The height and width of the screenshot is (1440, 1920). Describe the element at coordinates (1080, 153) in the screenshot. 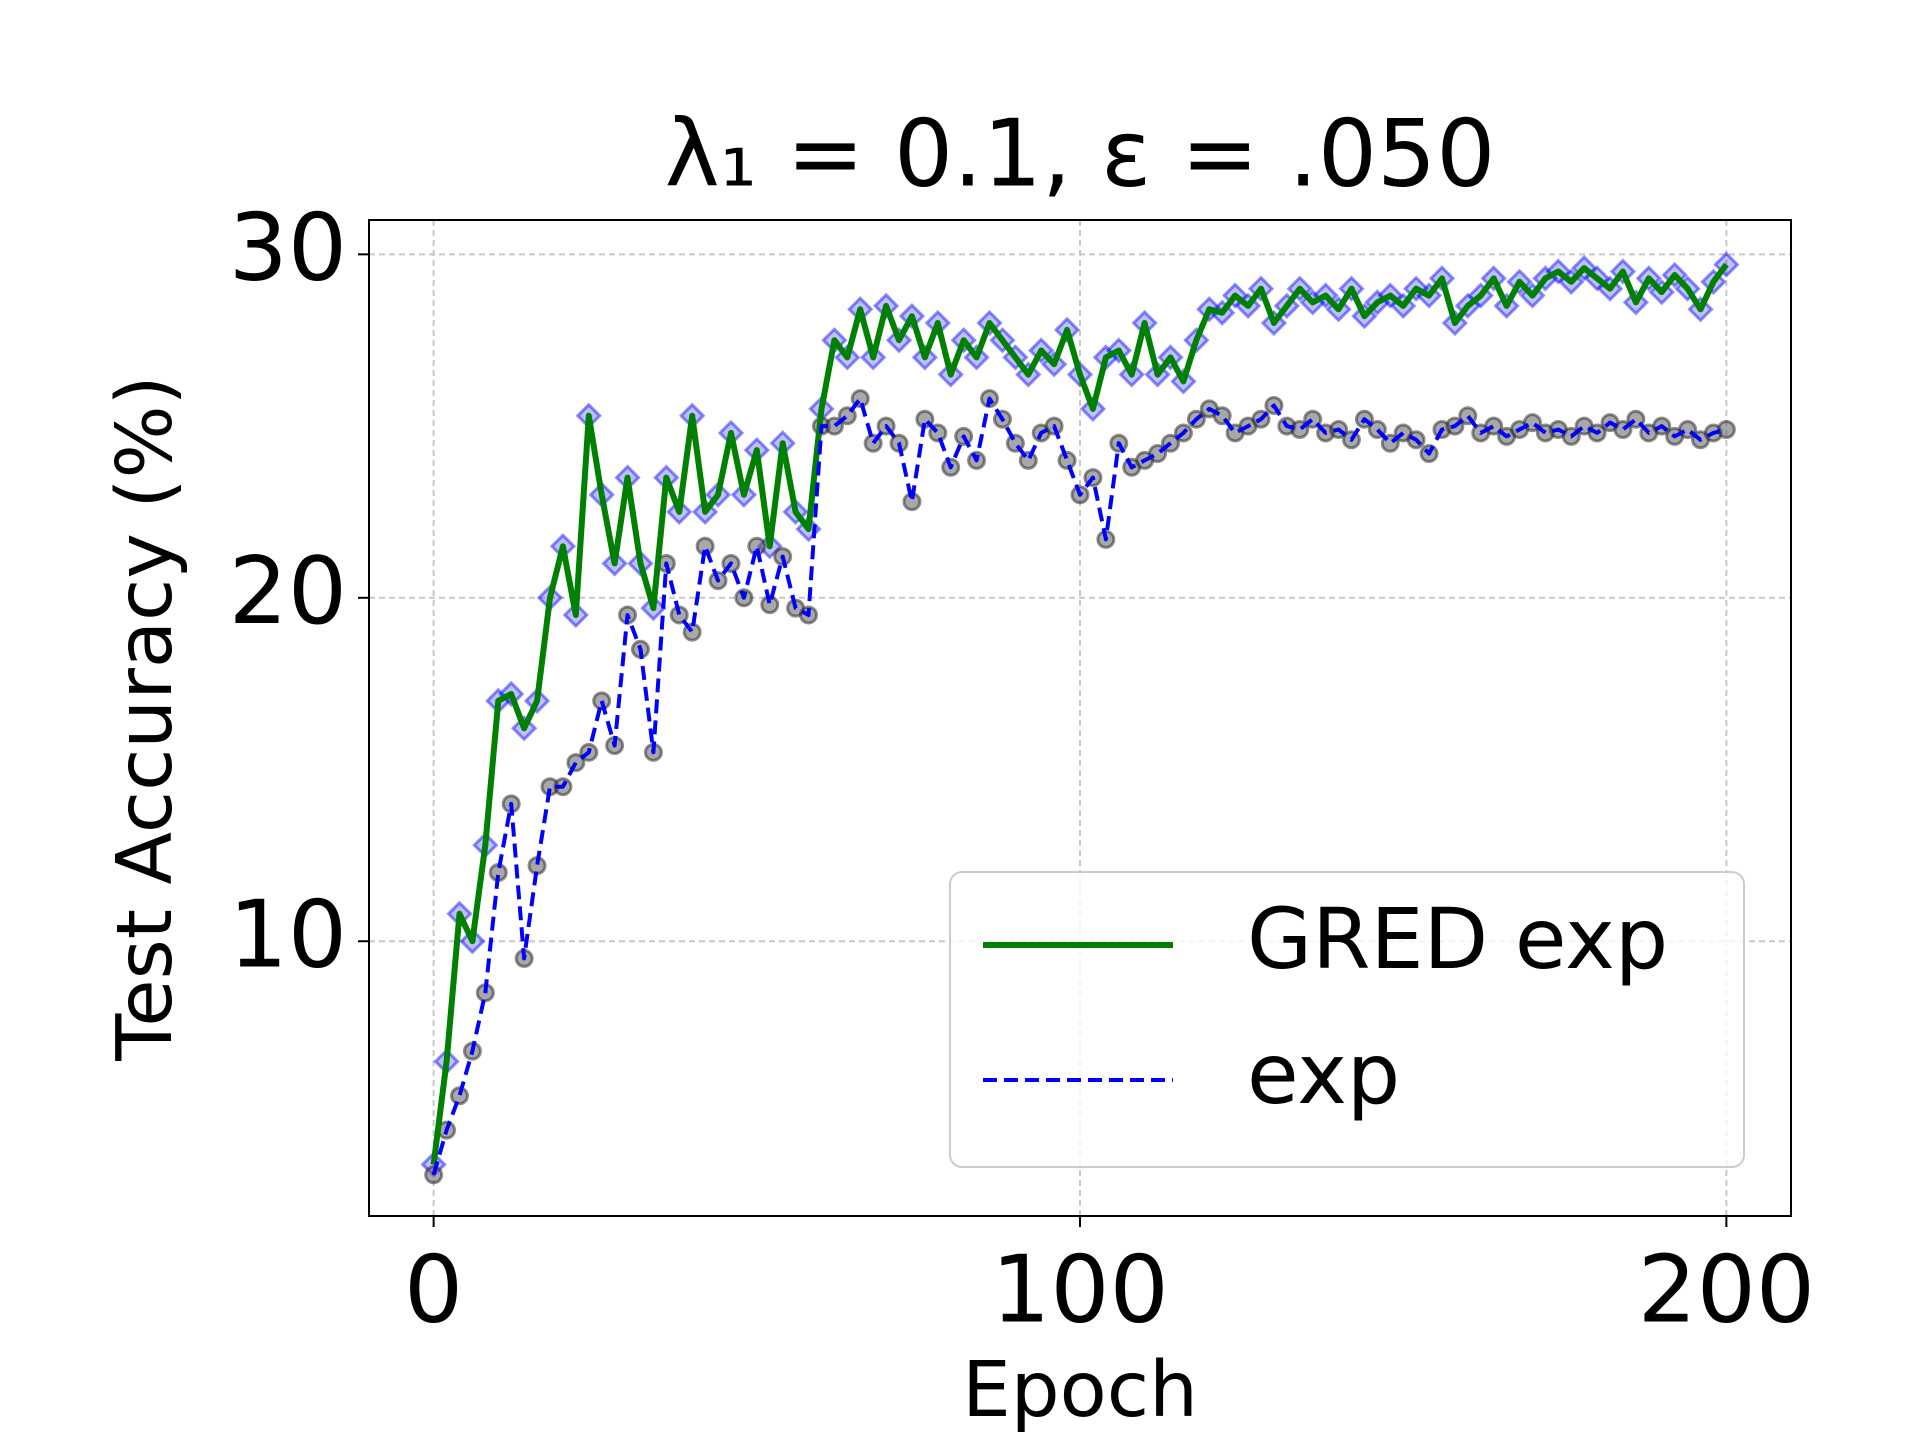

I see `chart-title: λ₁ = 0.1, ε = .050` at that location.